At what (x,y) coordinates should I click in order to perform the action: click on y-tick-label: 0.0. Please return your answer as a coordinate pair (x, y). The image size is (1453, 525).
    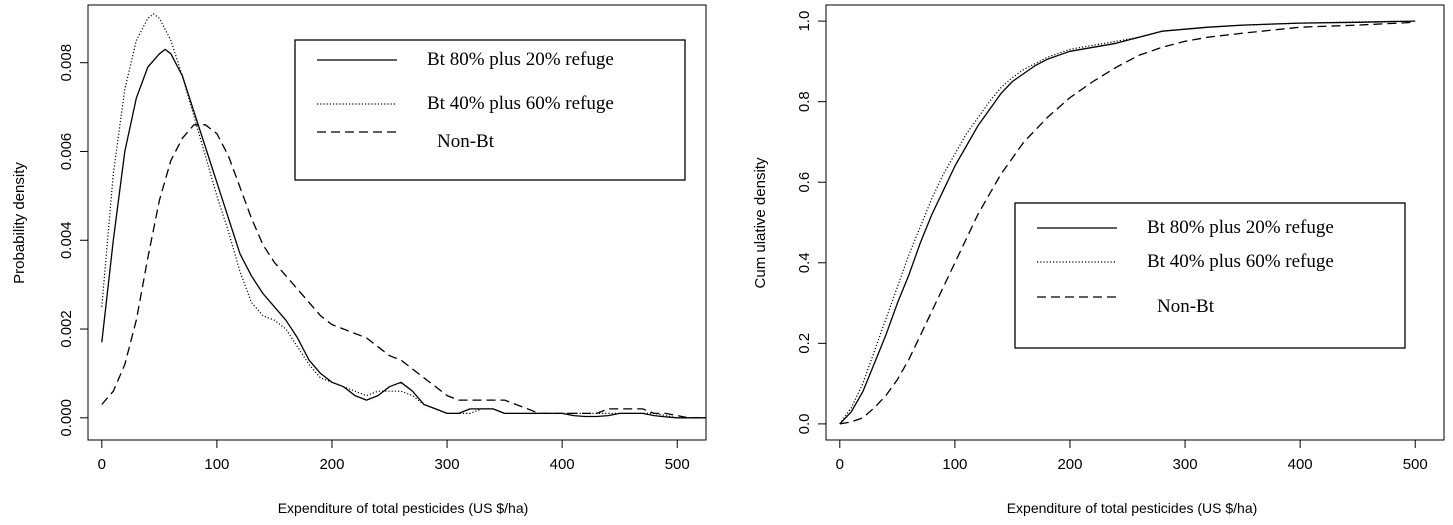
    Looking at the image, I should click on (804, 423).